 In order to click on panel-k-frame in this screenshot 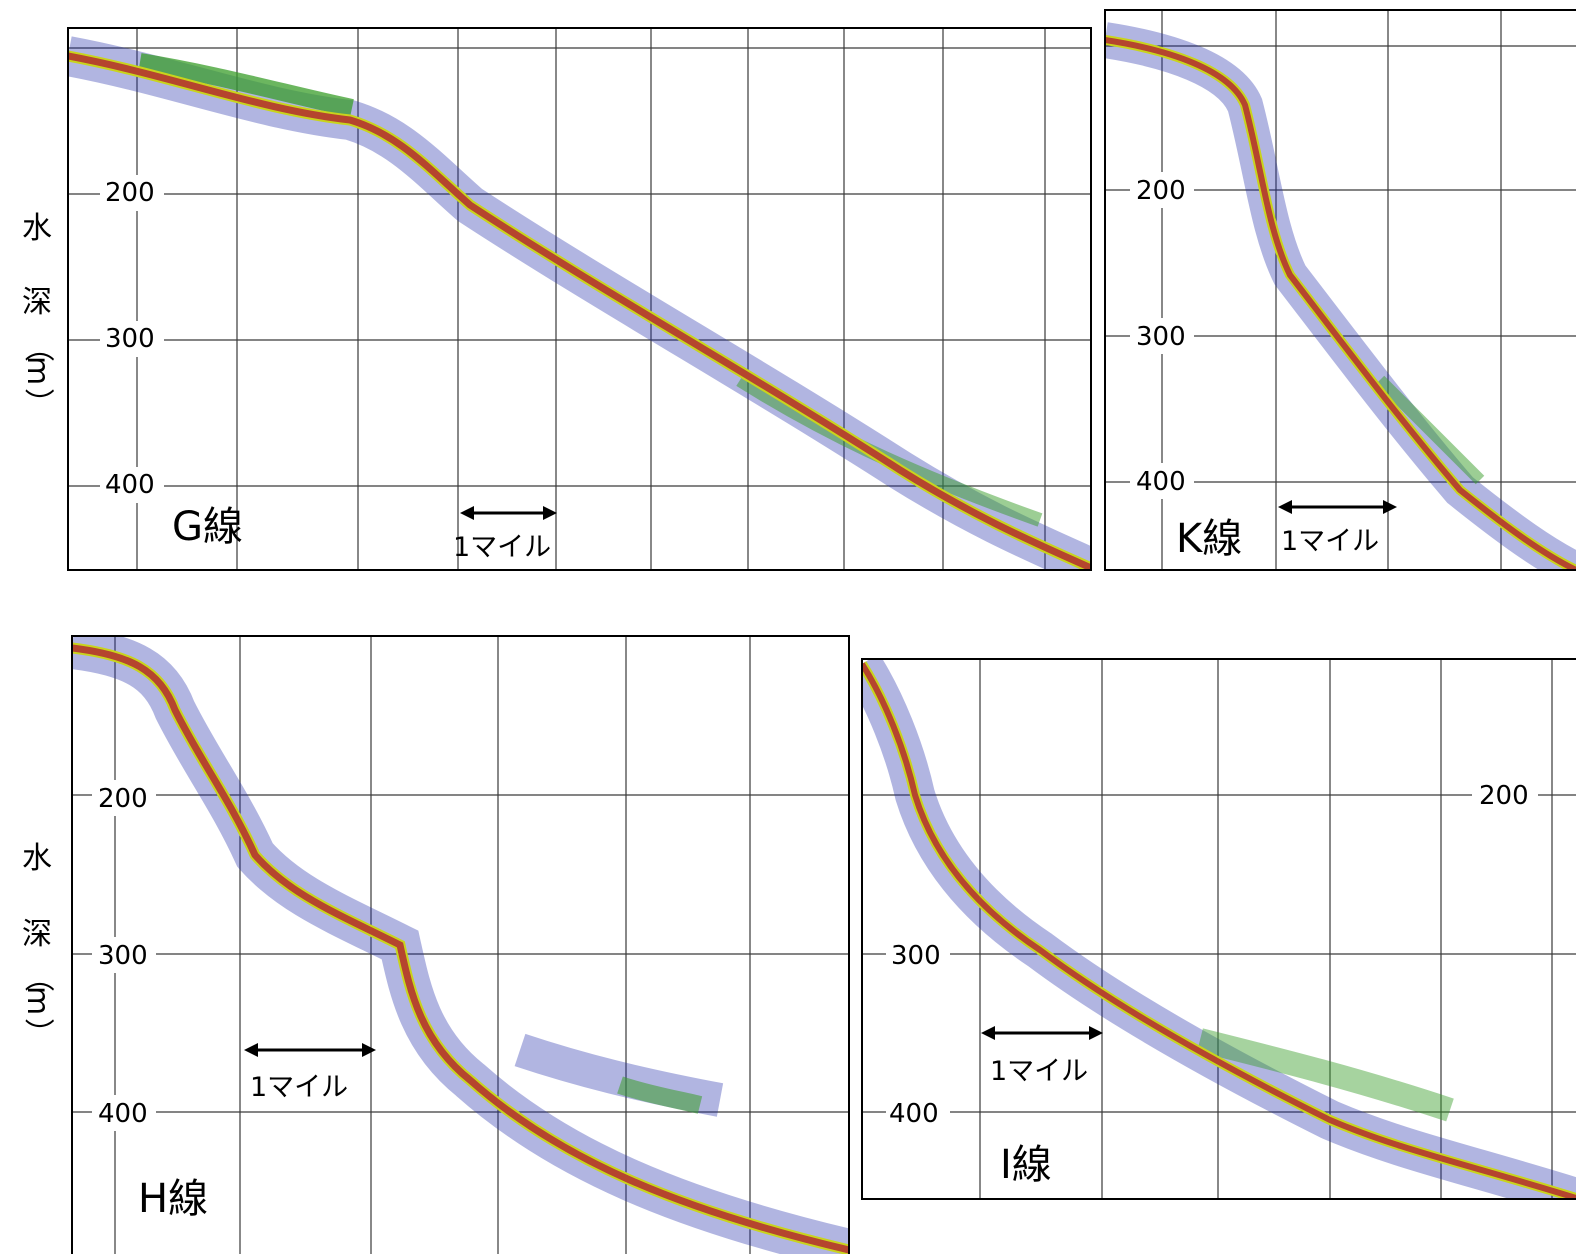, I will do `click(1340, 290)`.